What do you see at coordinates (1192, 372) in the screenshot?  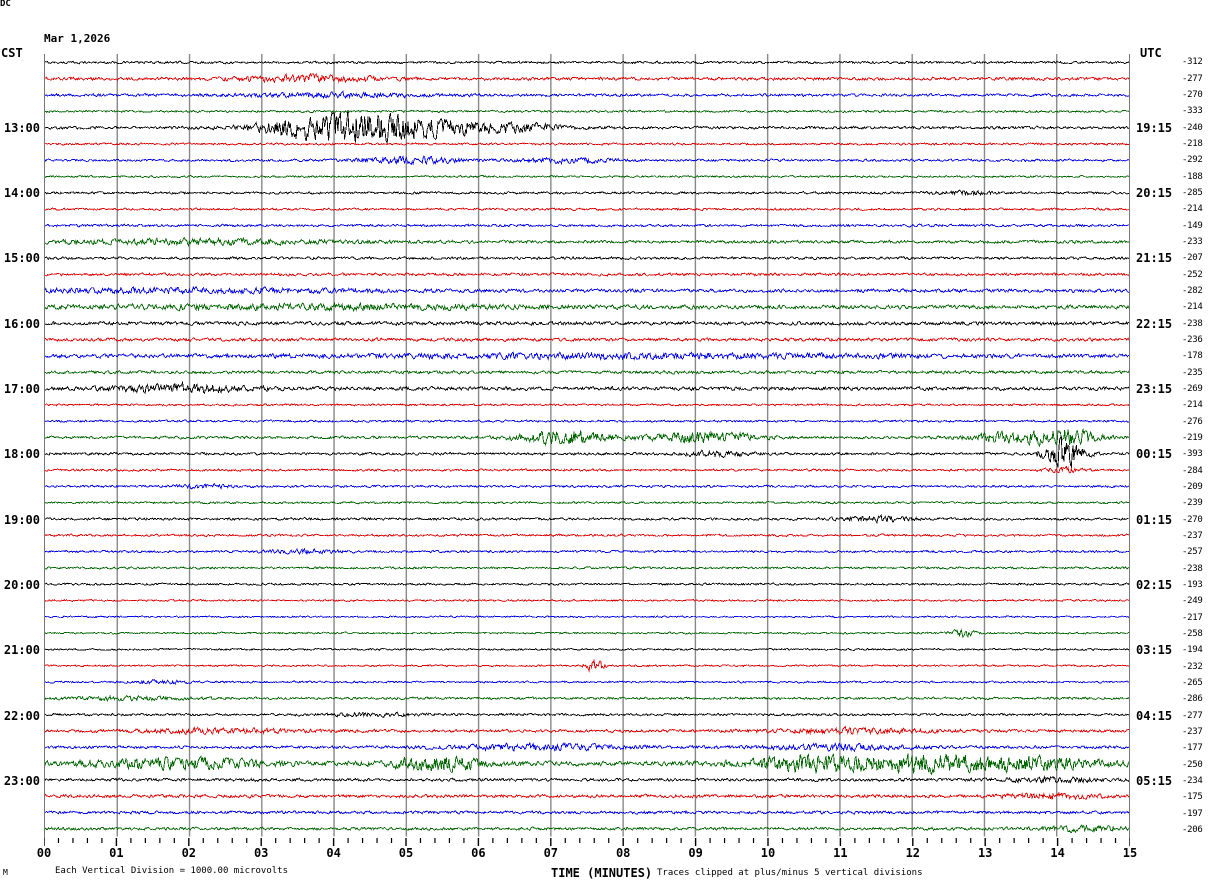 I see `dc-value: -235` at bounding box center [1192, 372].